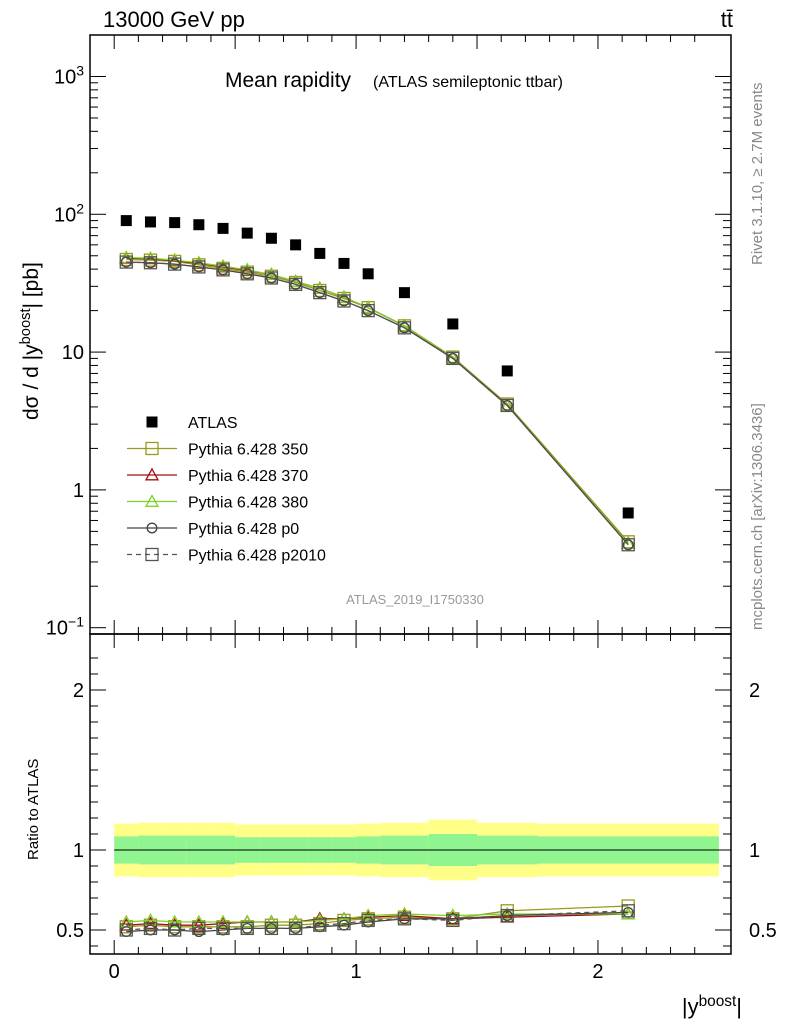 The height and width of the screenshot is (1024, 786). What do you see at coordinates (78, 491) in the screenshot?
I see `y-tick-label: 1` at bounding box center [78, 491].